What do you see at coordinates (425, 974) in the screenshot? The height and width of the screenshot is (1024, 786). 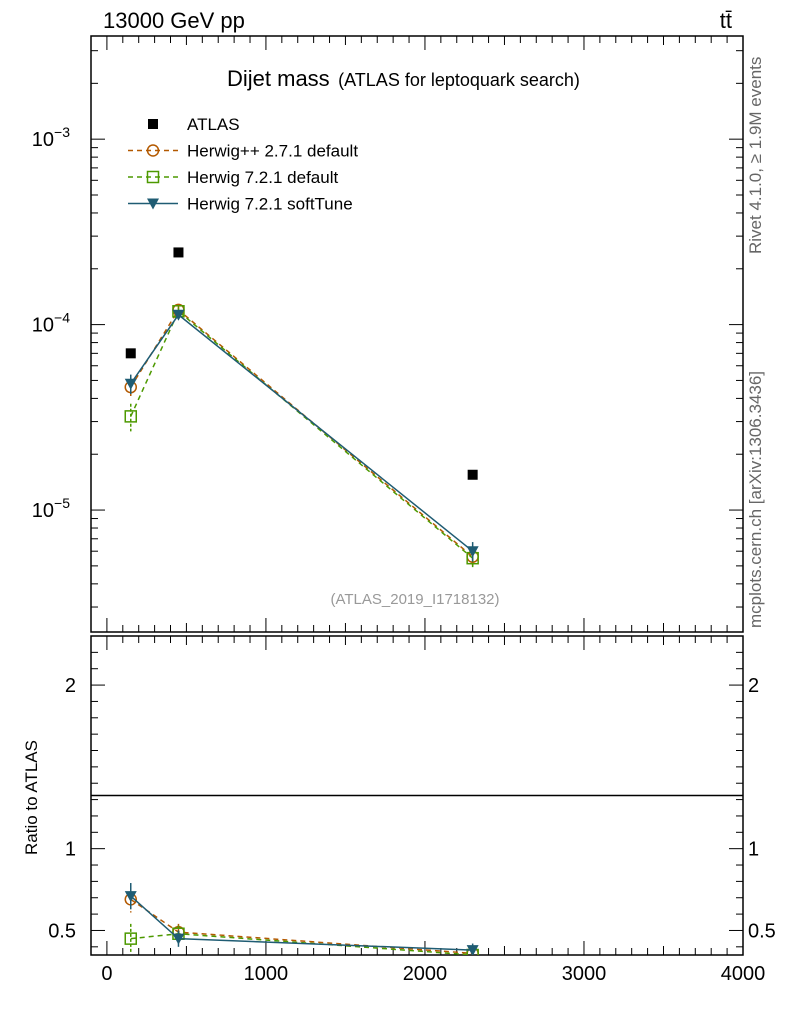 I see `x-tick-label: 2000` at bounding box center [425, 974].